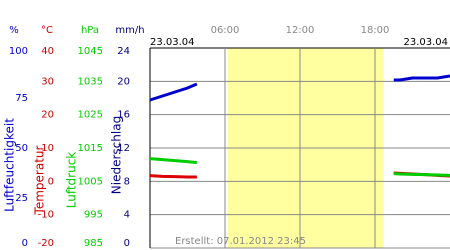 Image resolution: width=450 pixels, height=250 pixels. What do you see at coordinates (21, 148) in the screenshot?
I see `y-tick-label: 50` at bounding box center [21, 148].